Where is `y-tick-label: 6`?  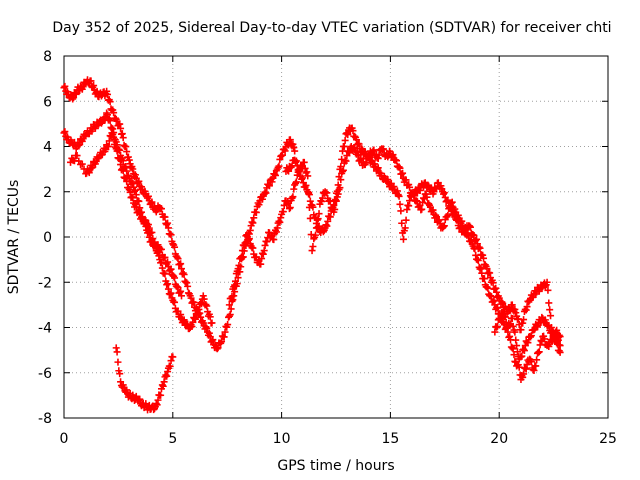 y-tick-label: 6 is located at coordinates (47, 102).